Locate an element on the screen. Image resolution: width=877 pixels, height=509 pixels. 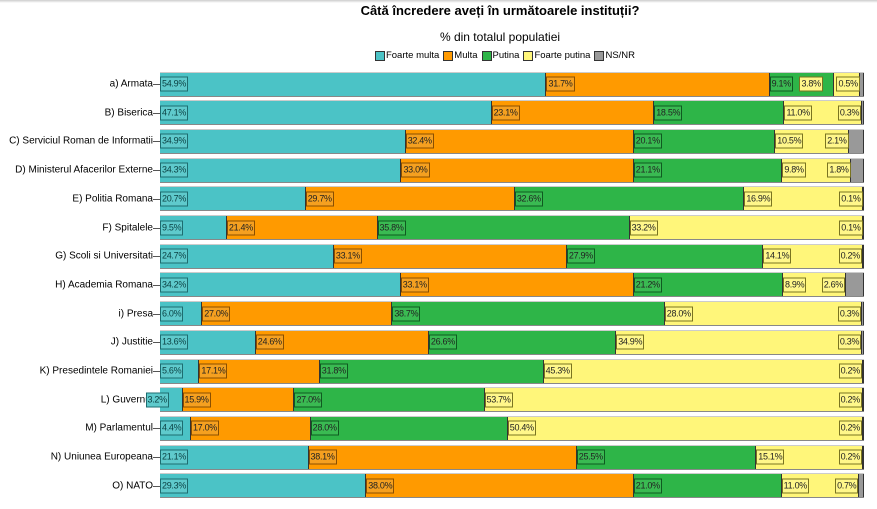
category-label: E) Politia Romana is located at coordinates (112, 199).